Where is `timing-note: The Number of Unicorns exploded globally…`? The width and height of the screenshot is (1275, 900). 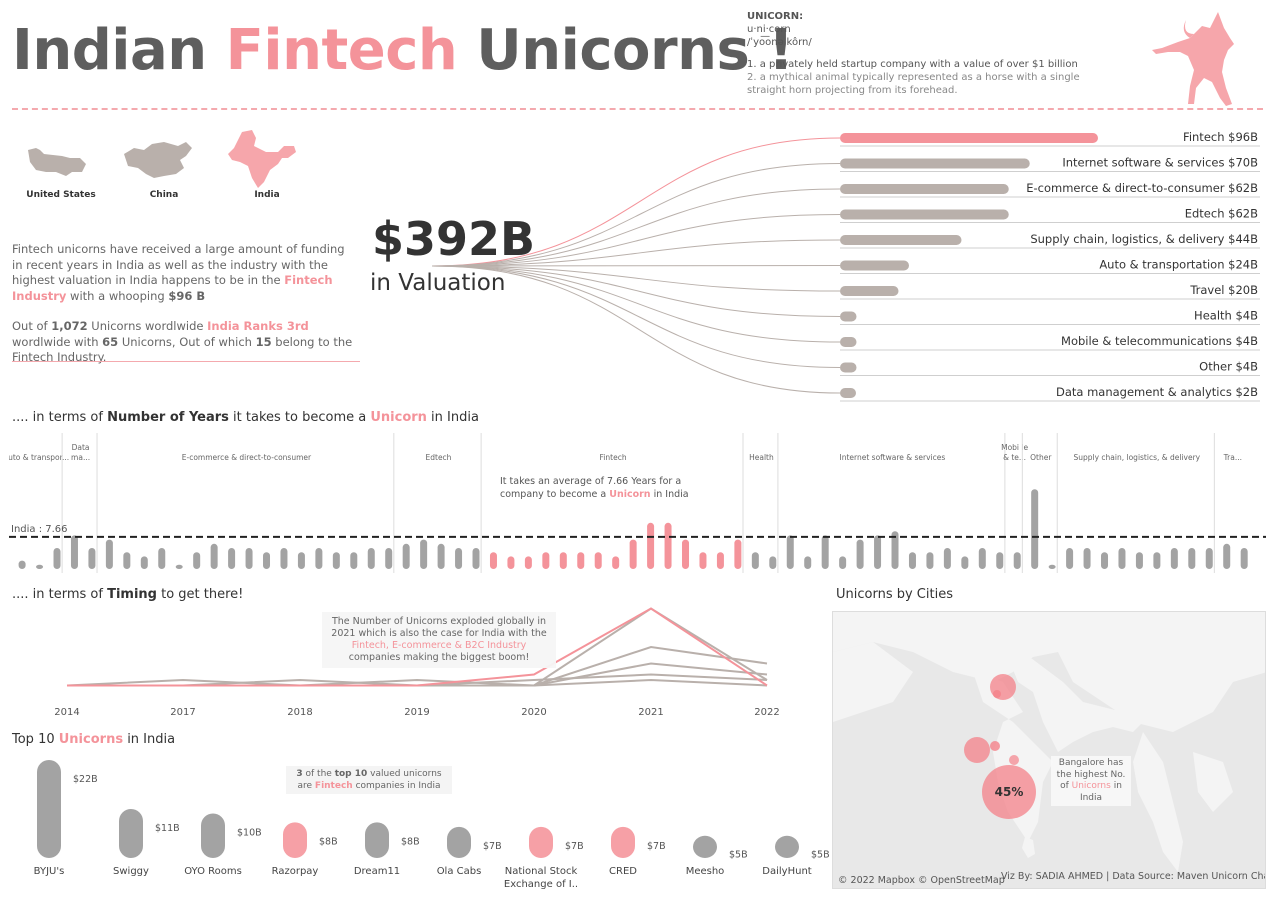
timing-note: The Number of Unicorns exploded globally… is located at coordinates (439, 640).